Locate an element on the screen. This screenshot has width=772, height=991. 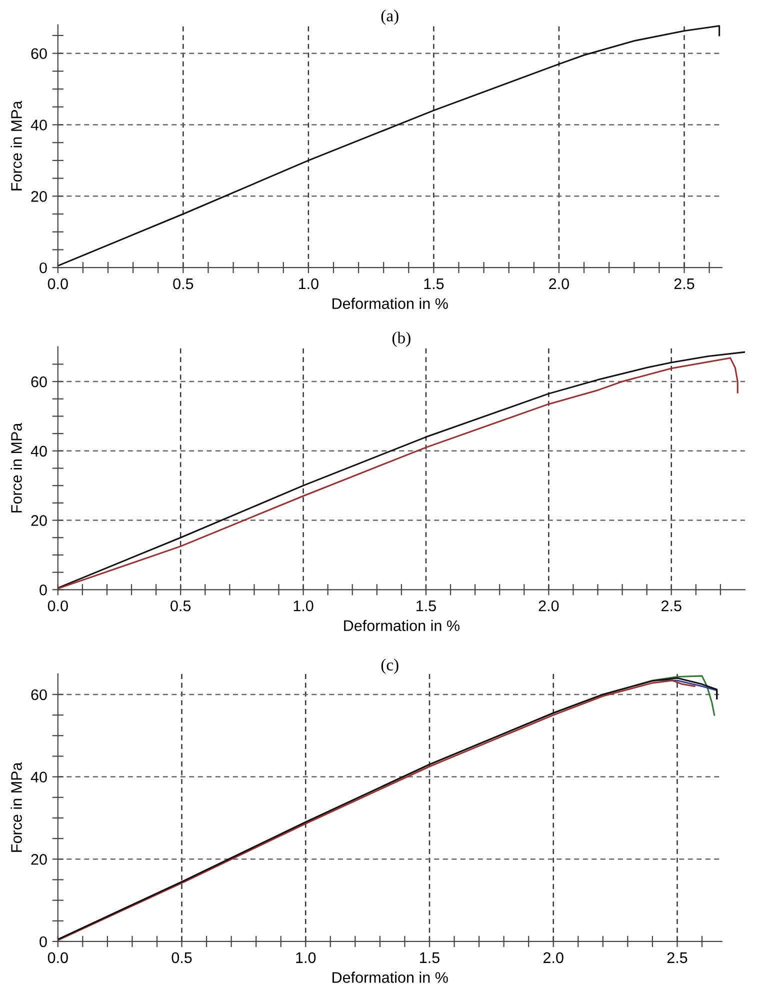
chart-title: (a) is located at coordinates (389, 17).